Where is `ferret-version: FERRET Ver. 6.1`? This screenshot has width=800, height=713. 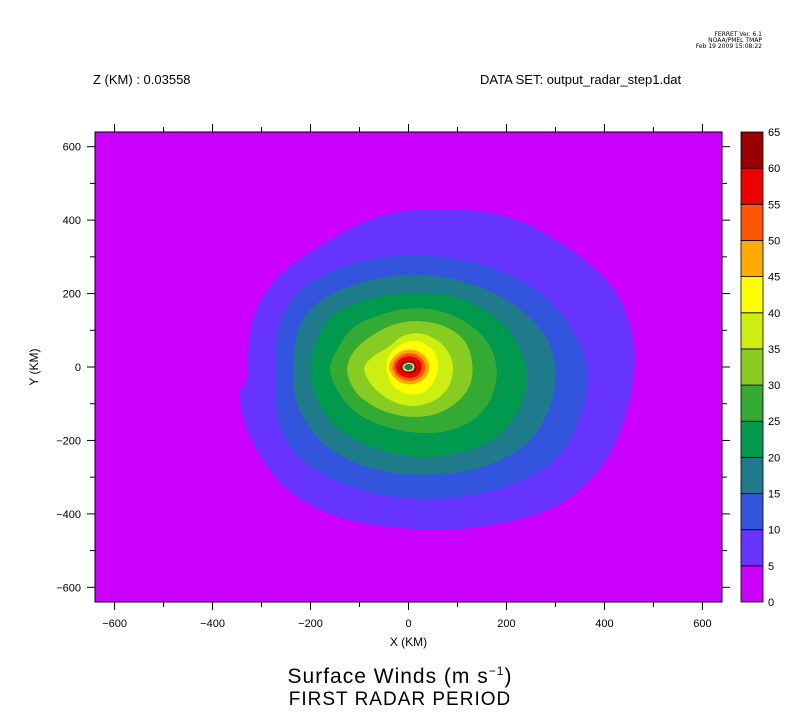
ferret-version: FERRET Ver. 6.1 is located at coordinates (738, 34).